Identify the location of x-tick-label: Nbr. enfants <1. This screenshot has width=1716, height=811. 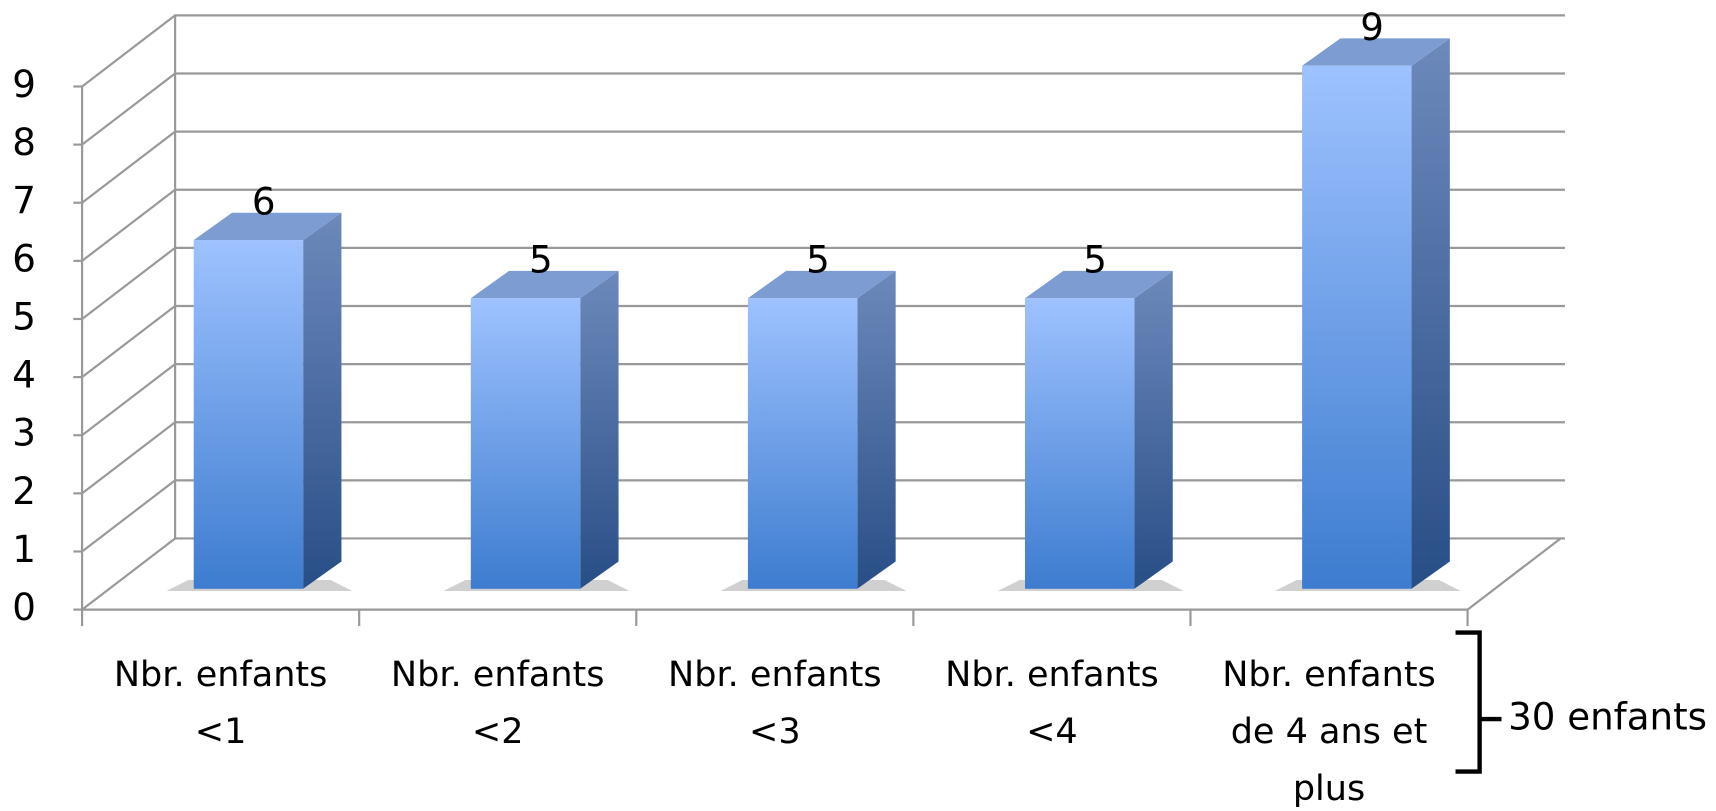
(220, 702).